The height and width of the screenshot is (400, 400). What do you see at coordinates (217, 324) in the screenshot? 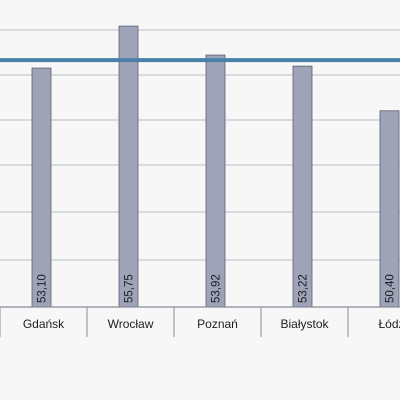
I see `x-tick-label-2: Poznań` at bounding box center [217, 324].